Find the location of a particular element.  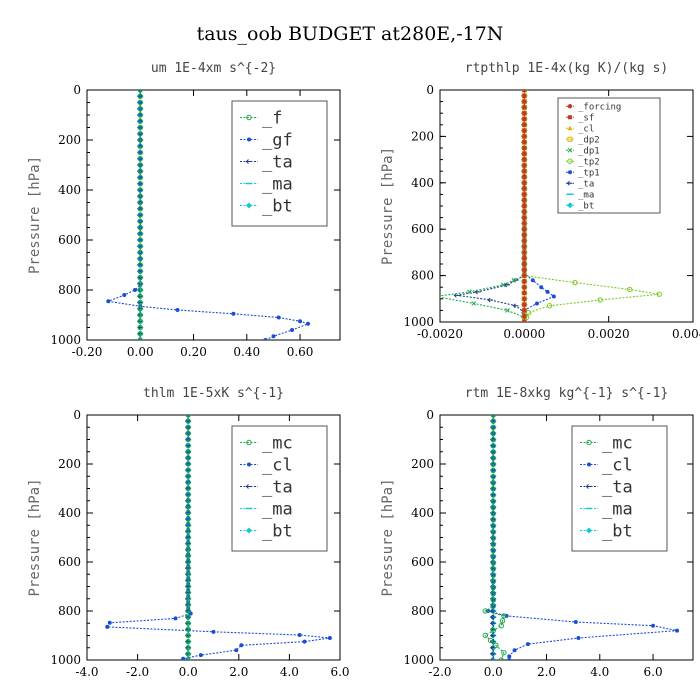

x-tick-label: 0.00 is located at coordinates (140, 352).